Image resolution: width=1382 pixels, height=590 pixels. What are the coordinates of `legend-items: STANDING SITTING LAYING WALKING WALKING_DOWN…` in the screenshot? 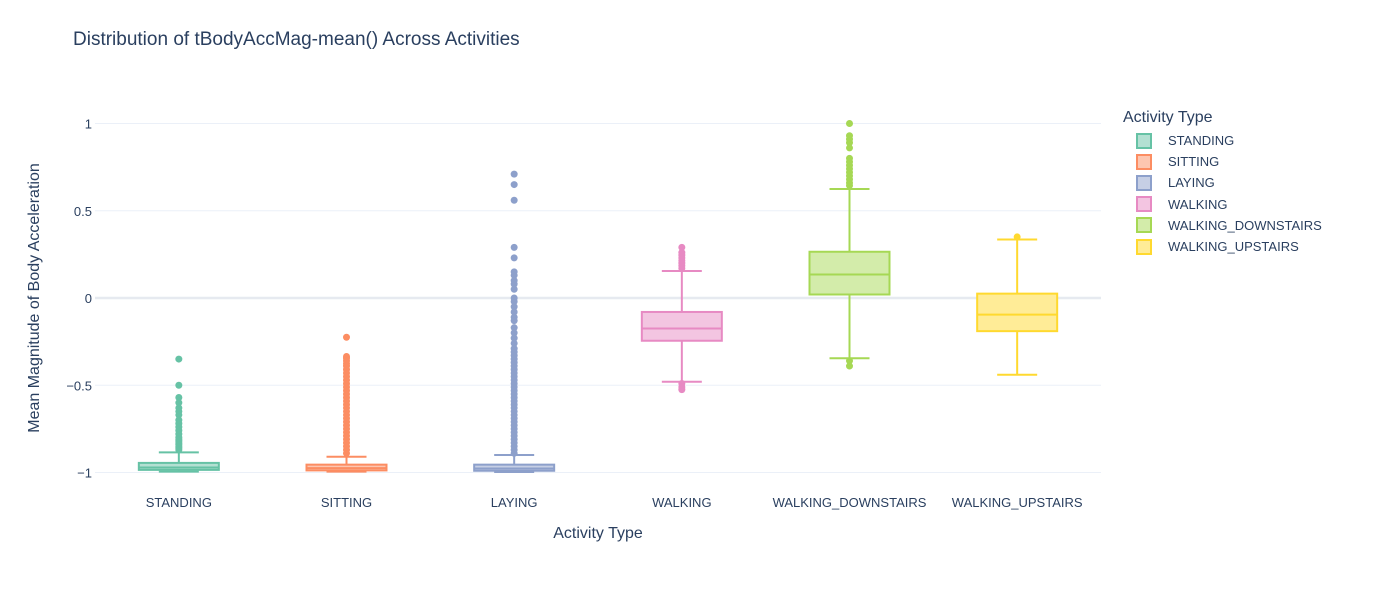 It's located at (1222, 193).